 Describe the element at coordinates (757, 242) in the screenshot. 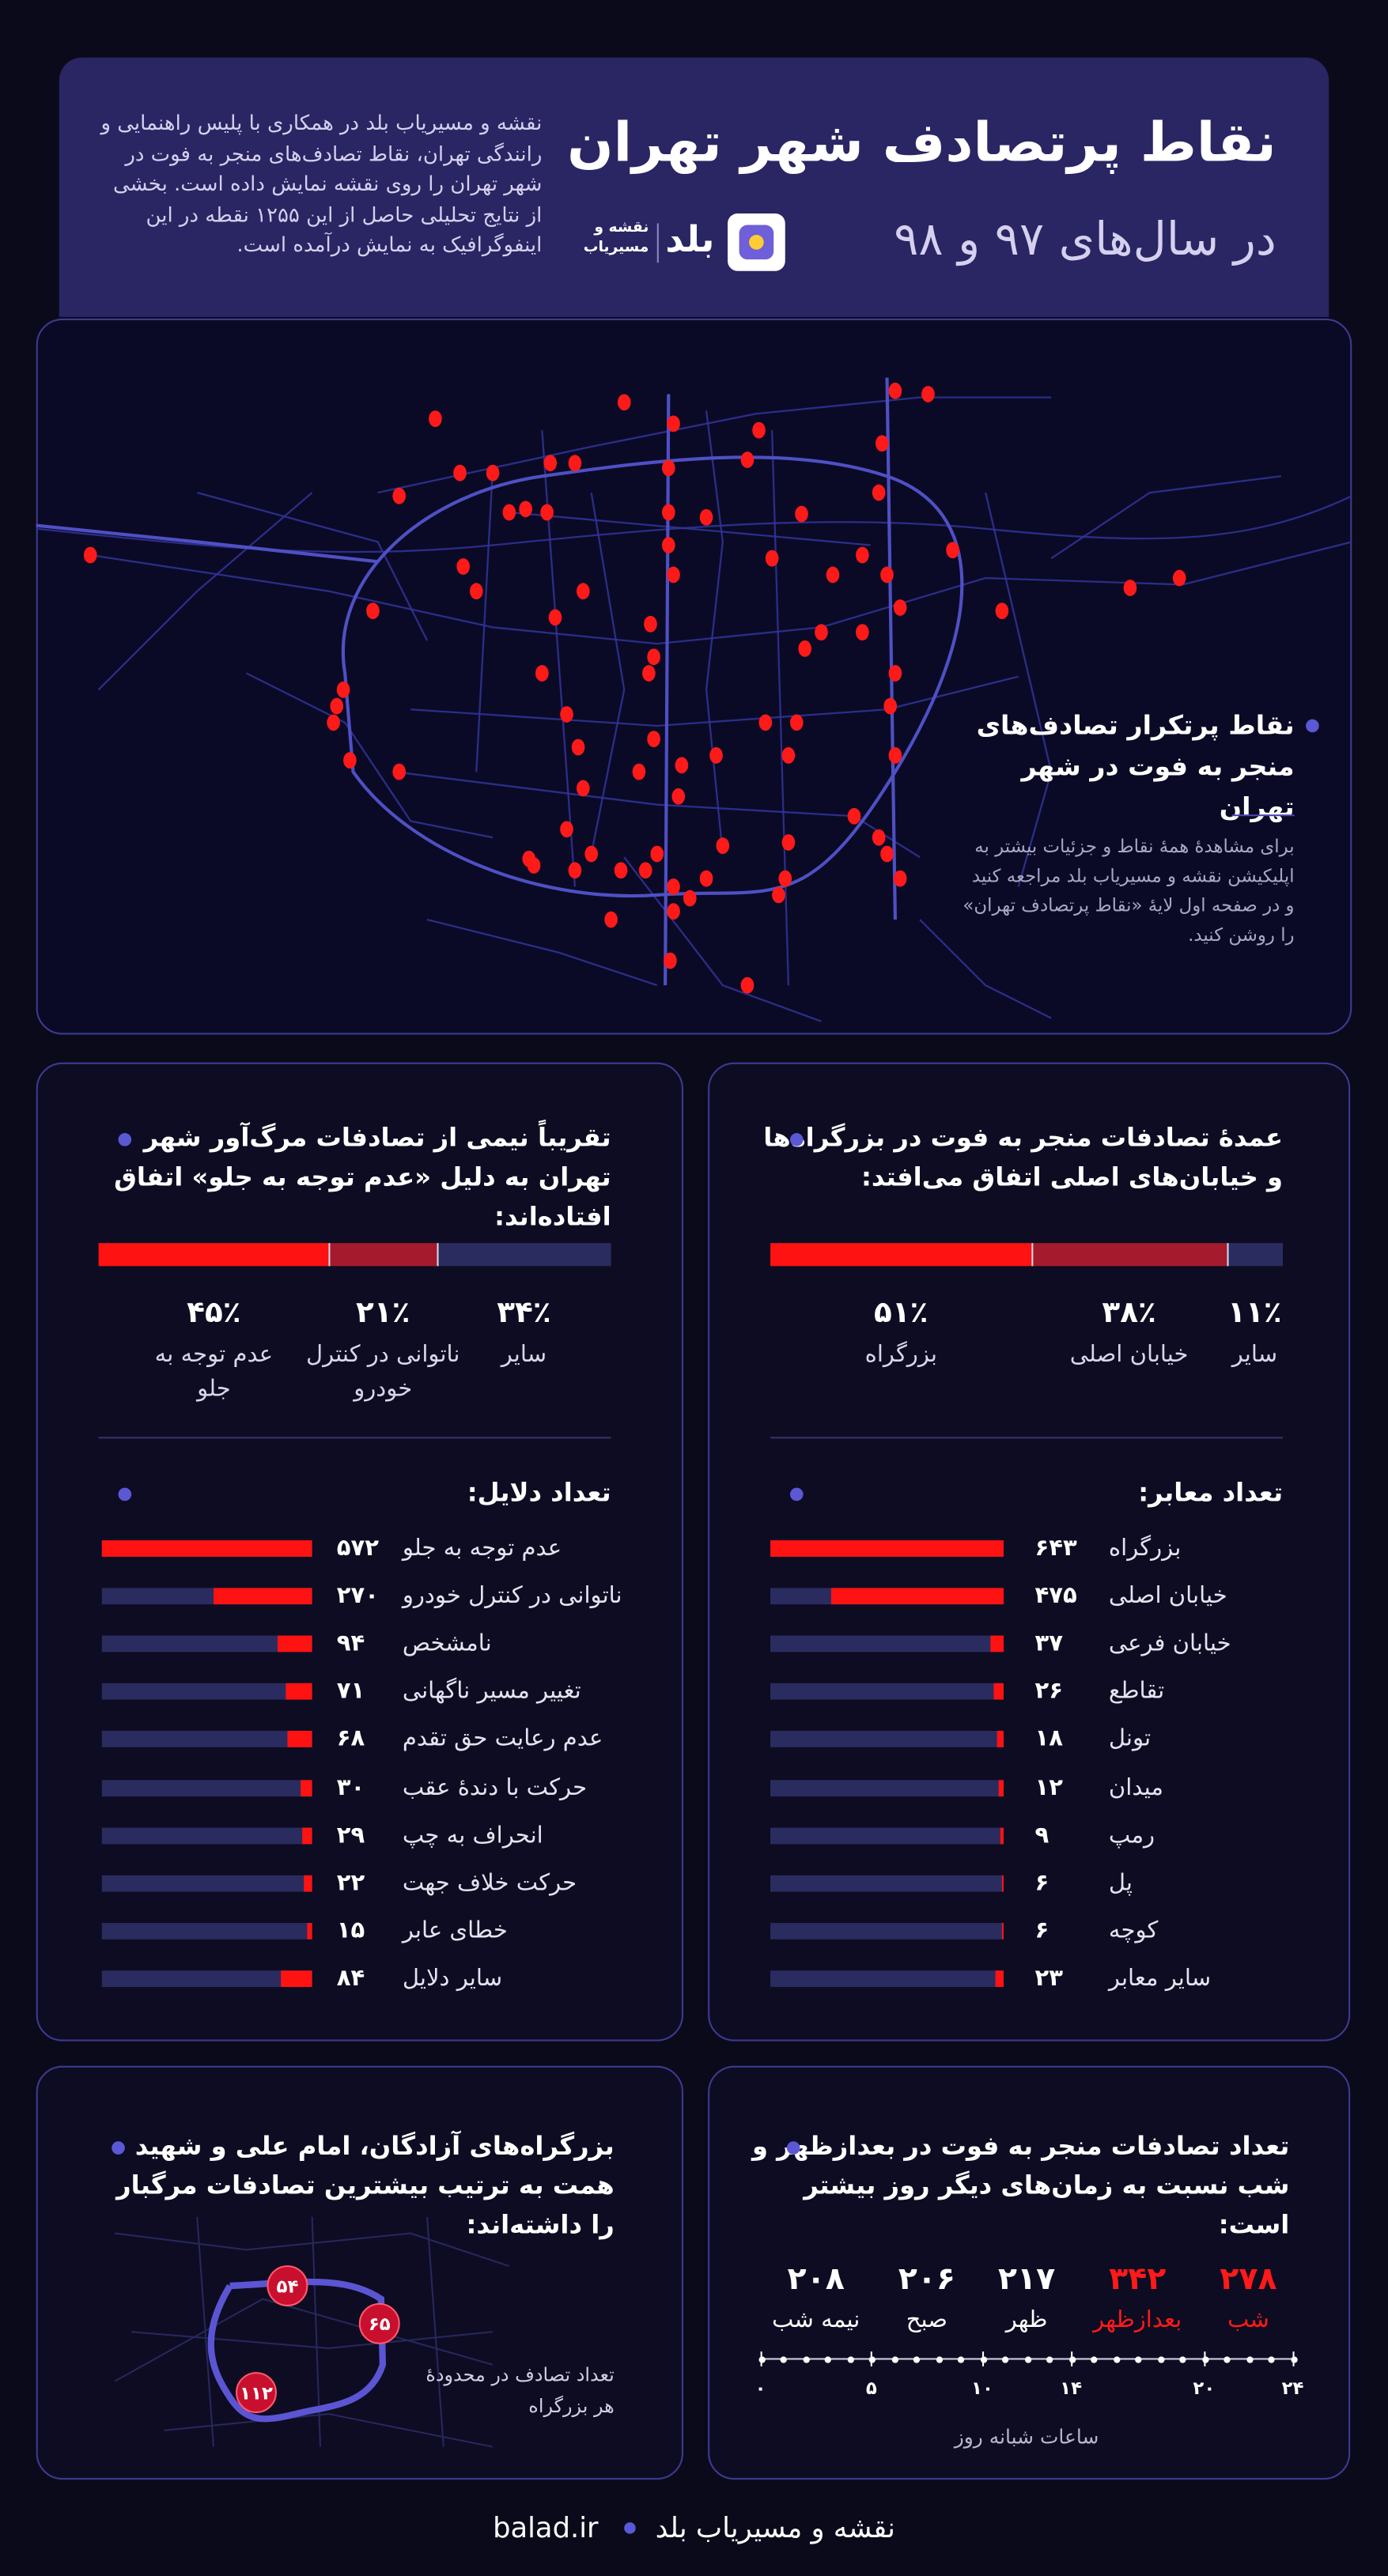

I see `logo-icon-dot` at that location.